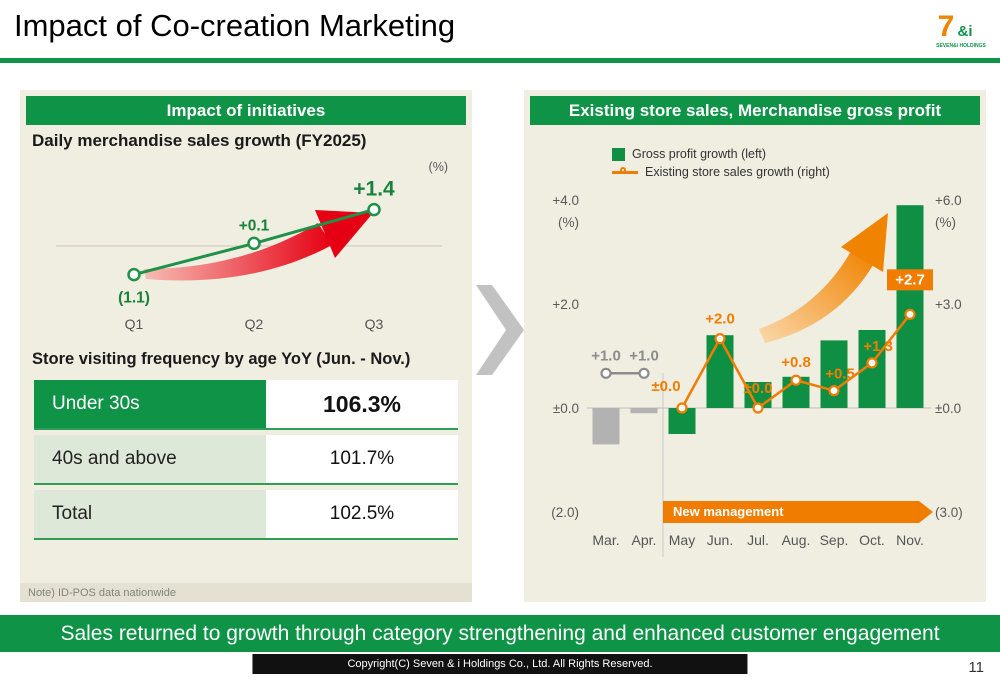 The image size is (1000, 685). Describe the element at coordinates (758, 540) in the screenshot. I see `category-label: Jul.` at that location.